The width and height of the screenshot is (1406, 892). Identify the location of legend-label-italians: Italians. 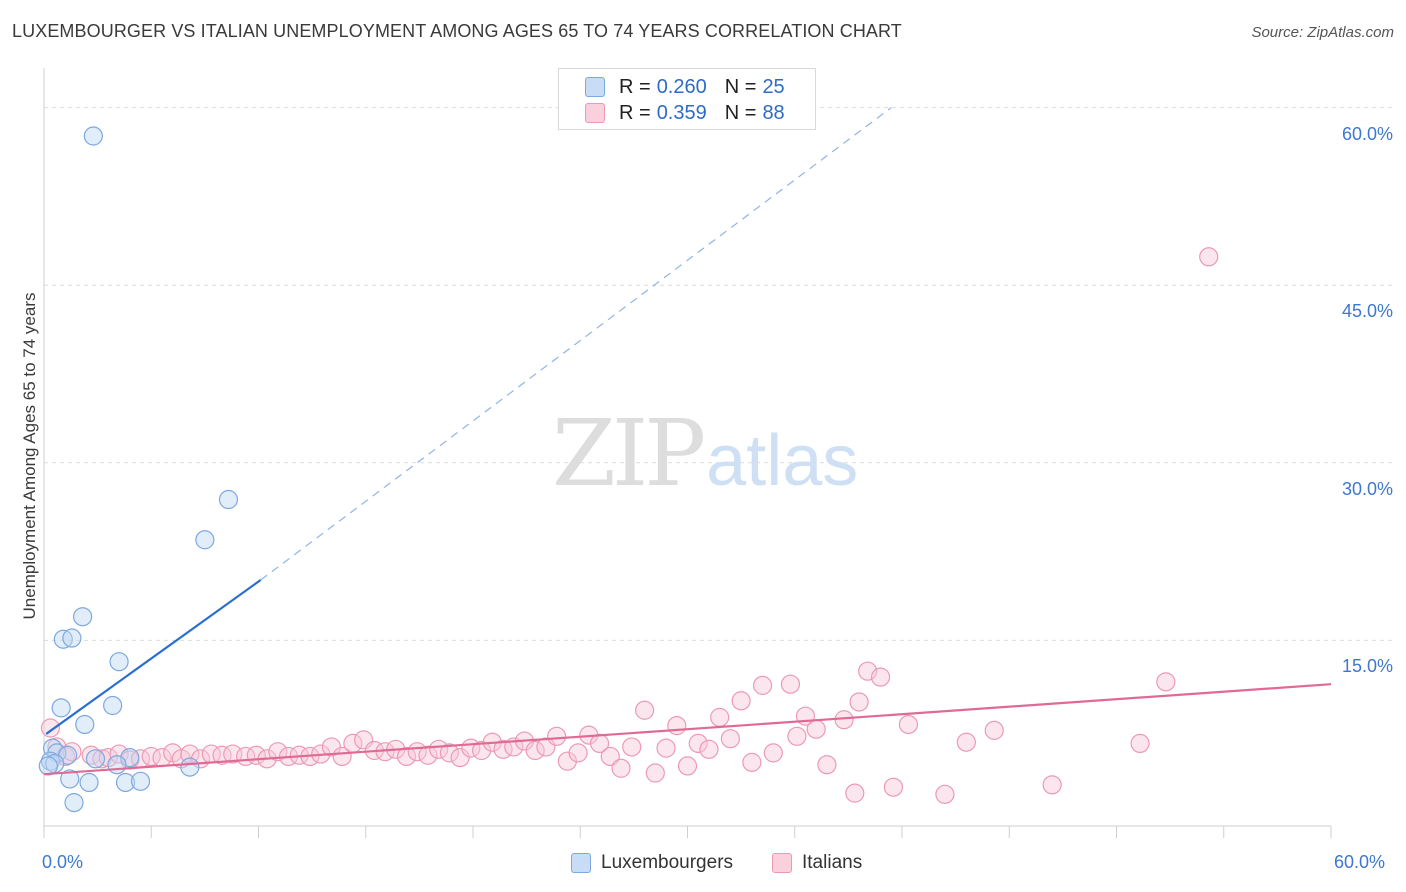
(832, 862).